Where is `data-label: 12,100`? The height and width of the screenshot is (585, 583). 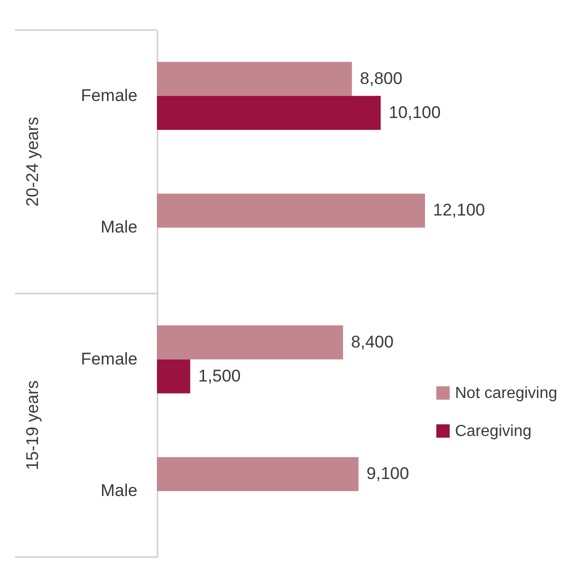
data-label: 12,100 is located at coordinates (459, 210).